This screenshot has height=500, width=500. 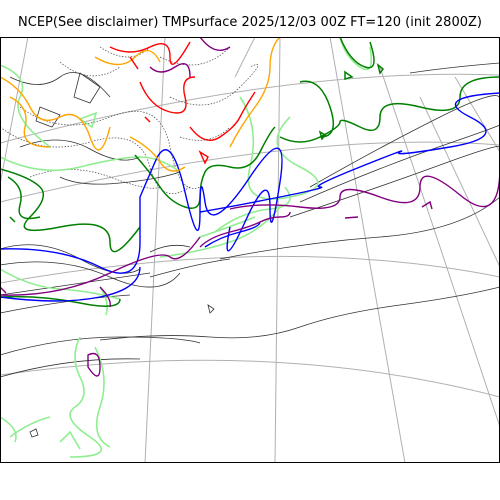 I want to click on red-contours, so click(x=182, y=103).